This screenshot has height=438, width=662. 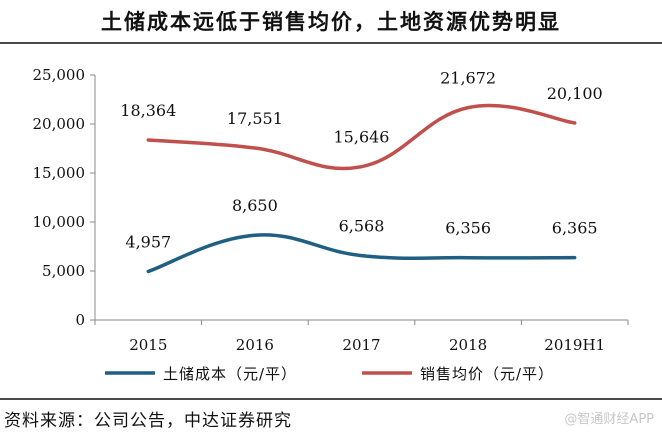 What do you see at coordinates (468, 228) in the screenshot?
I see `data-label: 6,356` at bounding box center [468, 228].